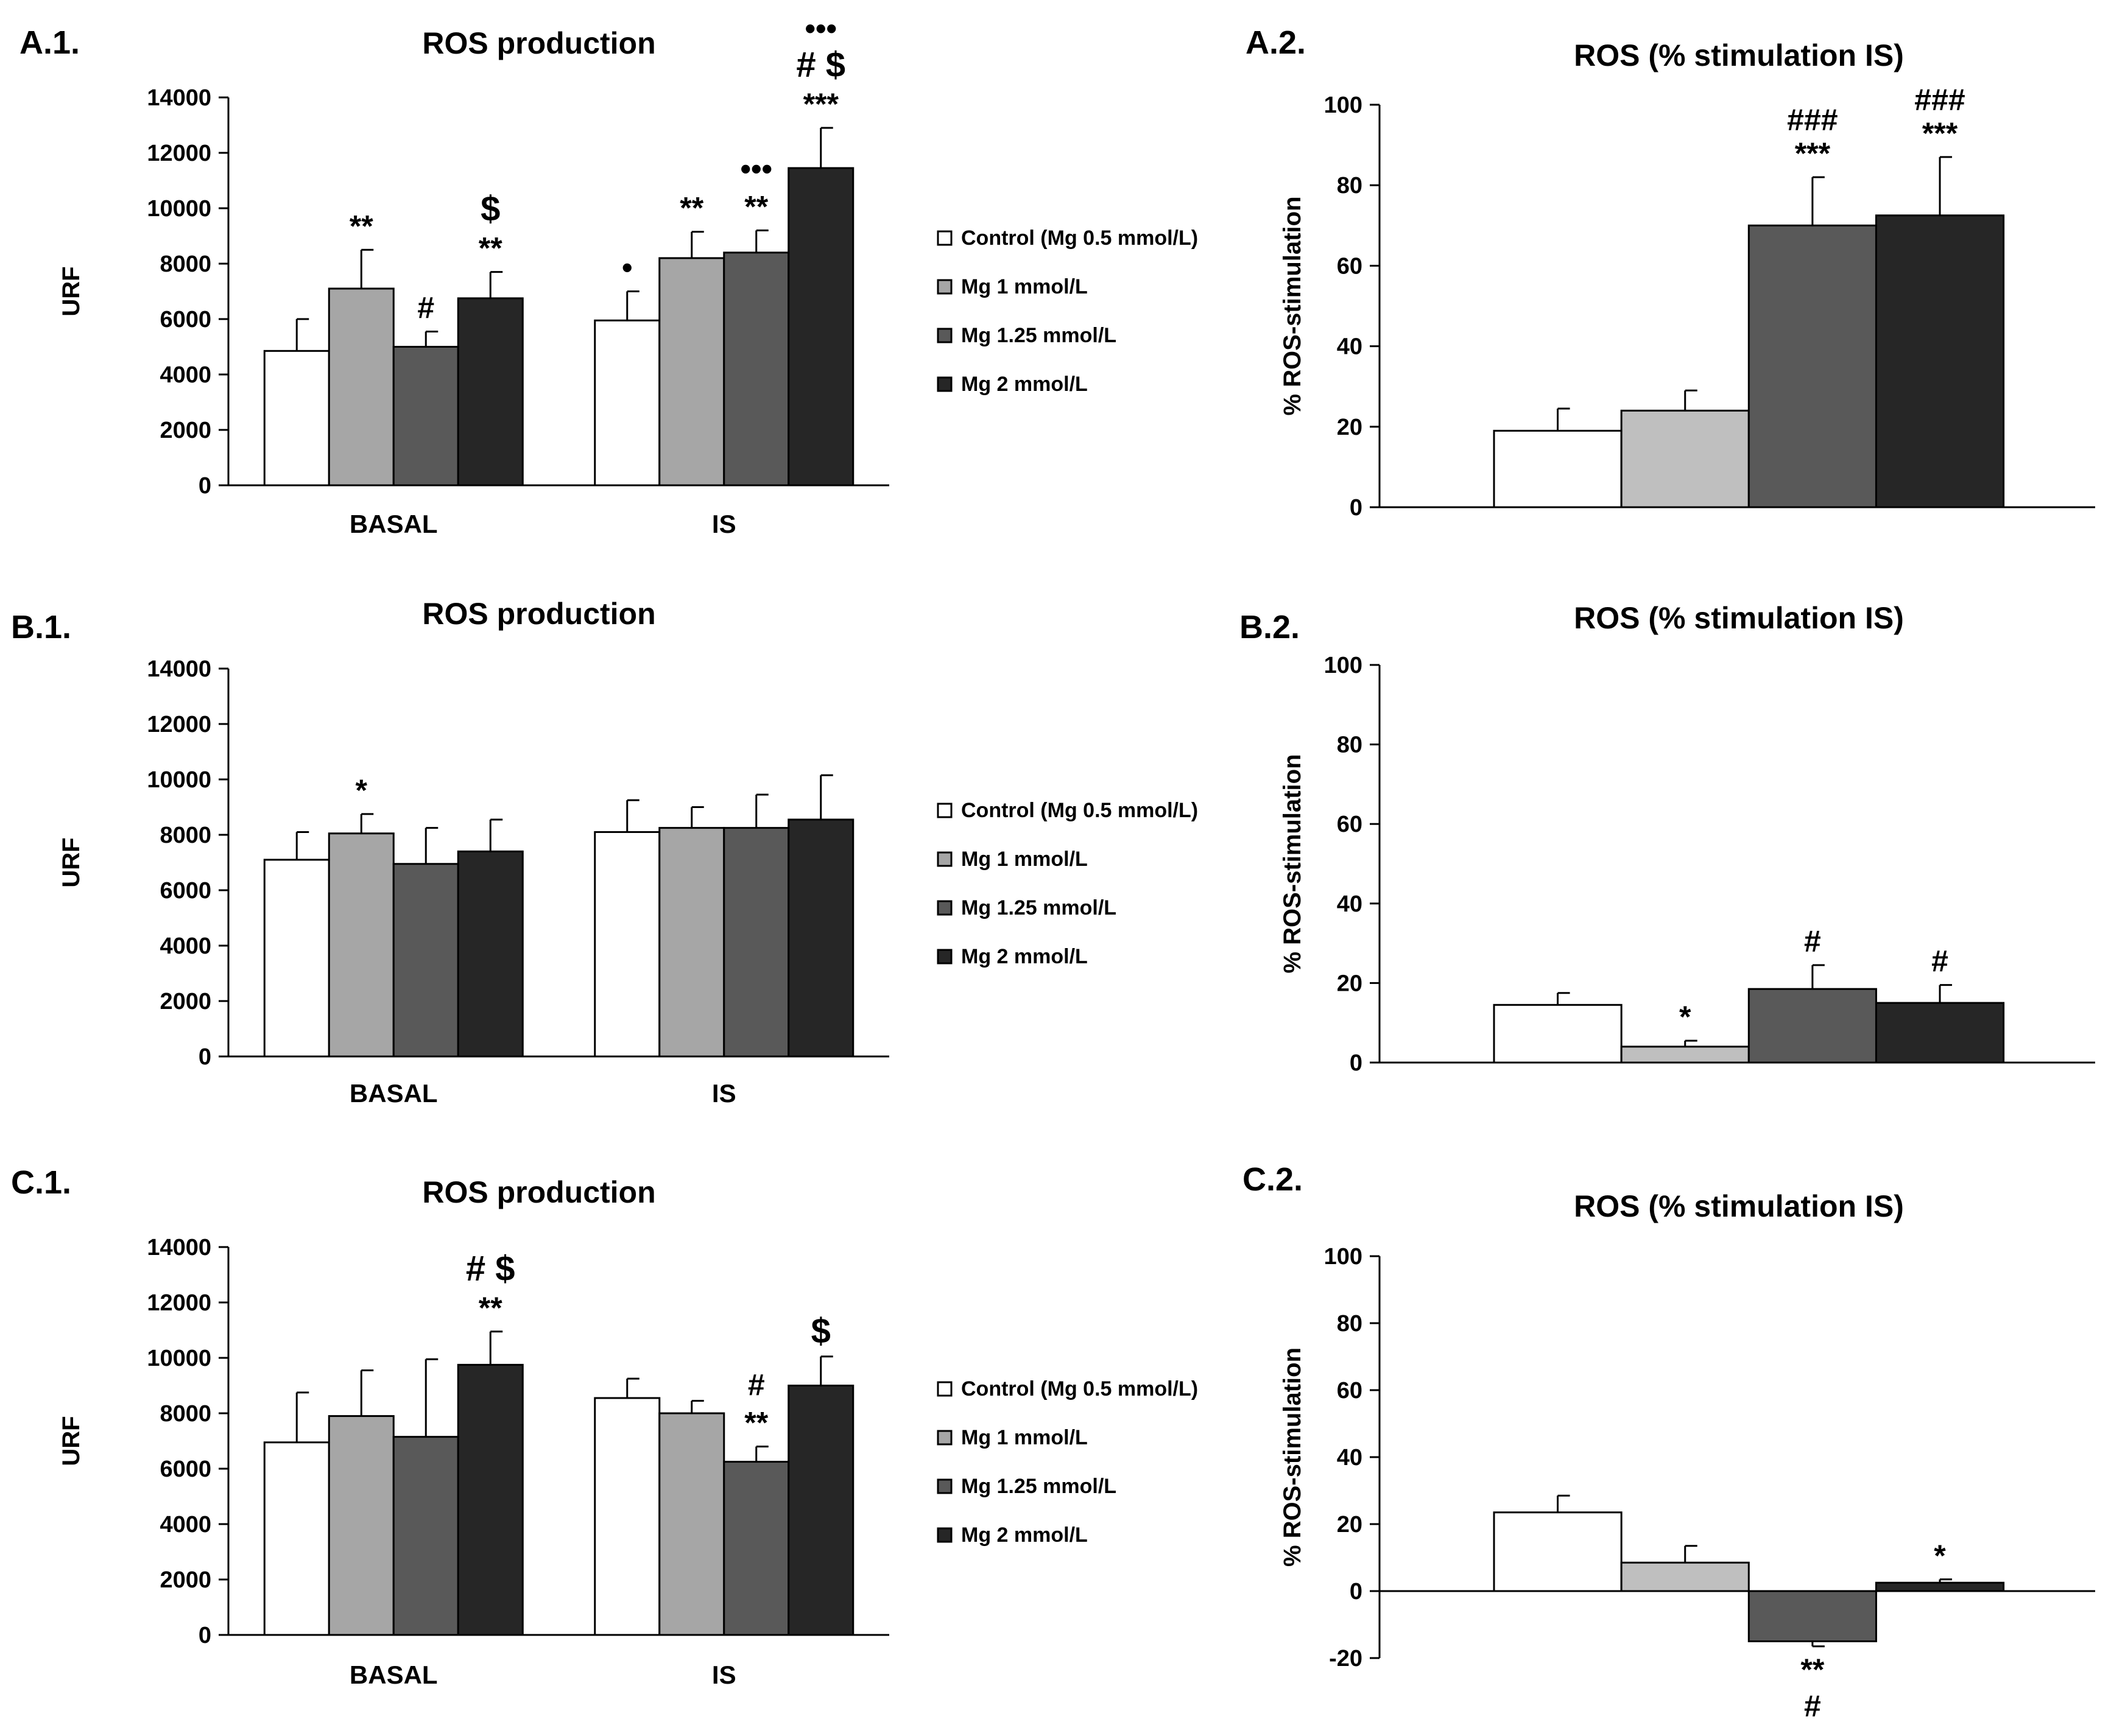 Image resolution: width=2125 pixels, height=1736 pixels. Describe the element at coordinates (538, 1192) in the screenshot. I see `chart-title: ROS production` at that location.